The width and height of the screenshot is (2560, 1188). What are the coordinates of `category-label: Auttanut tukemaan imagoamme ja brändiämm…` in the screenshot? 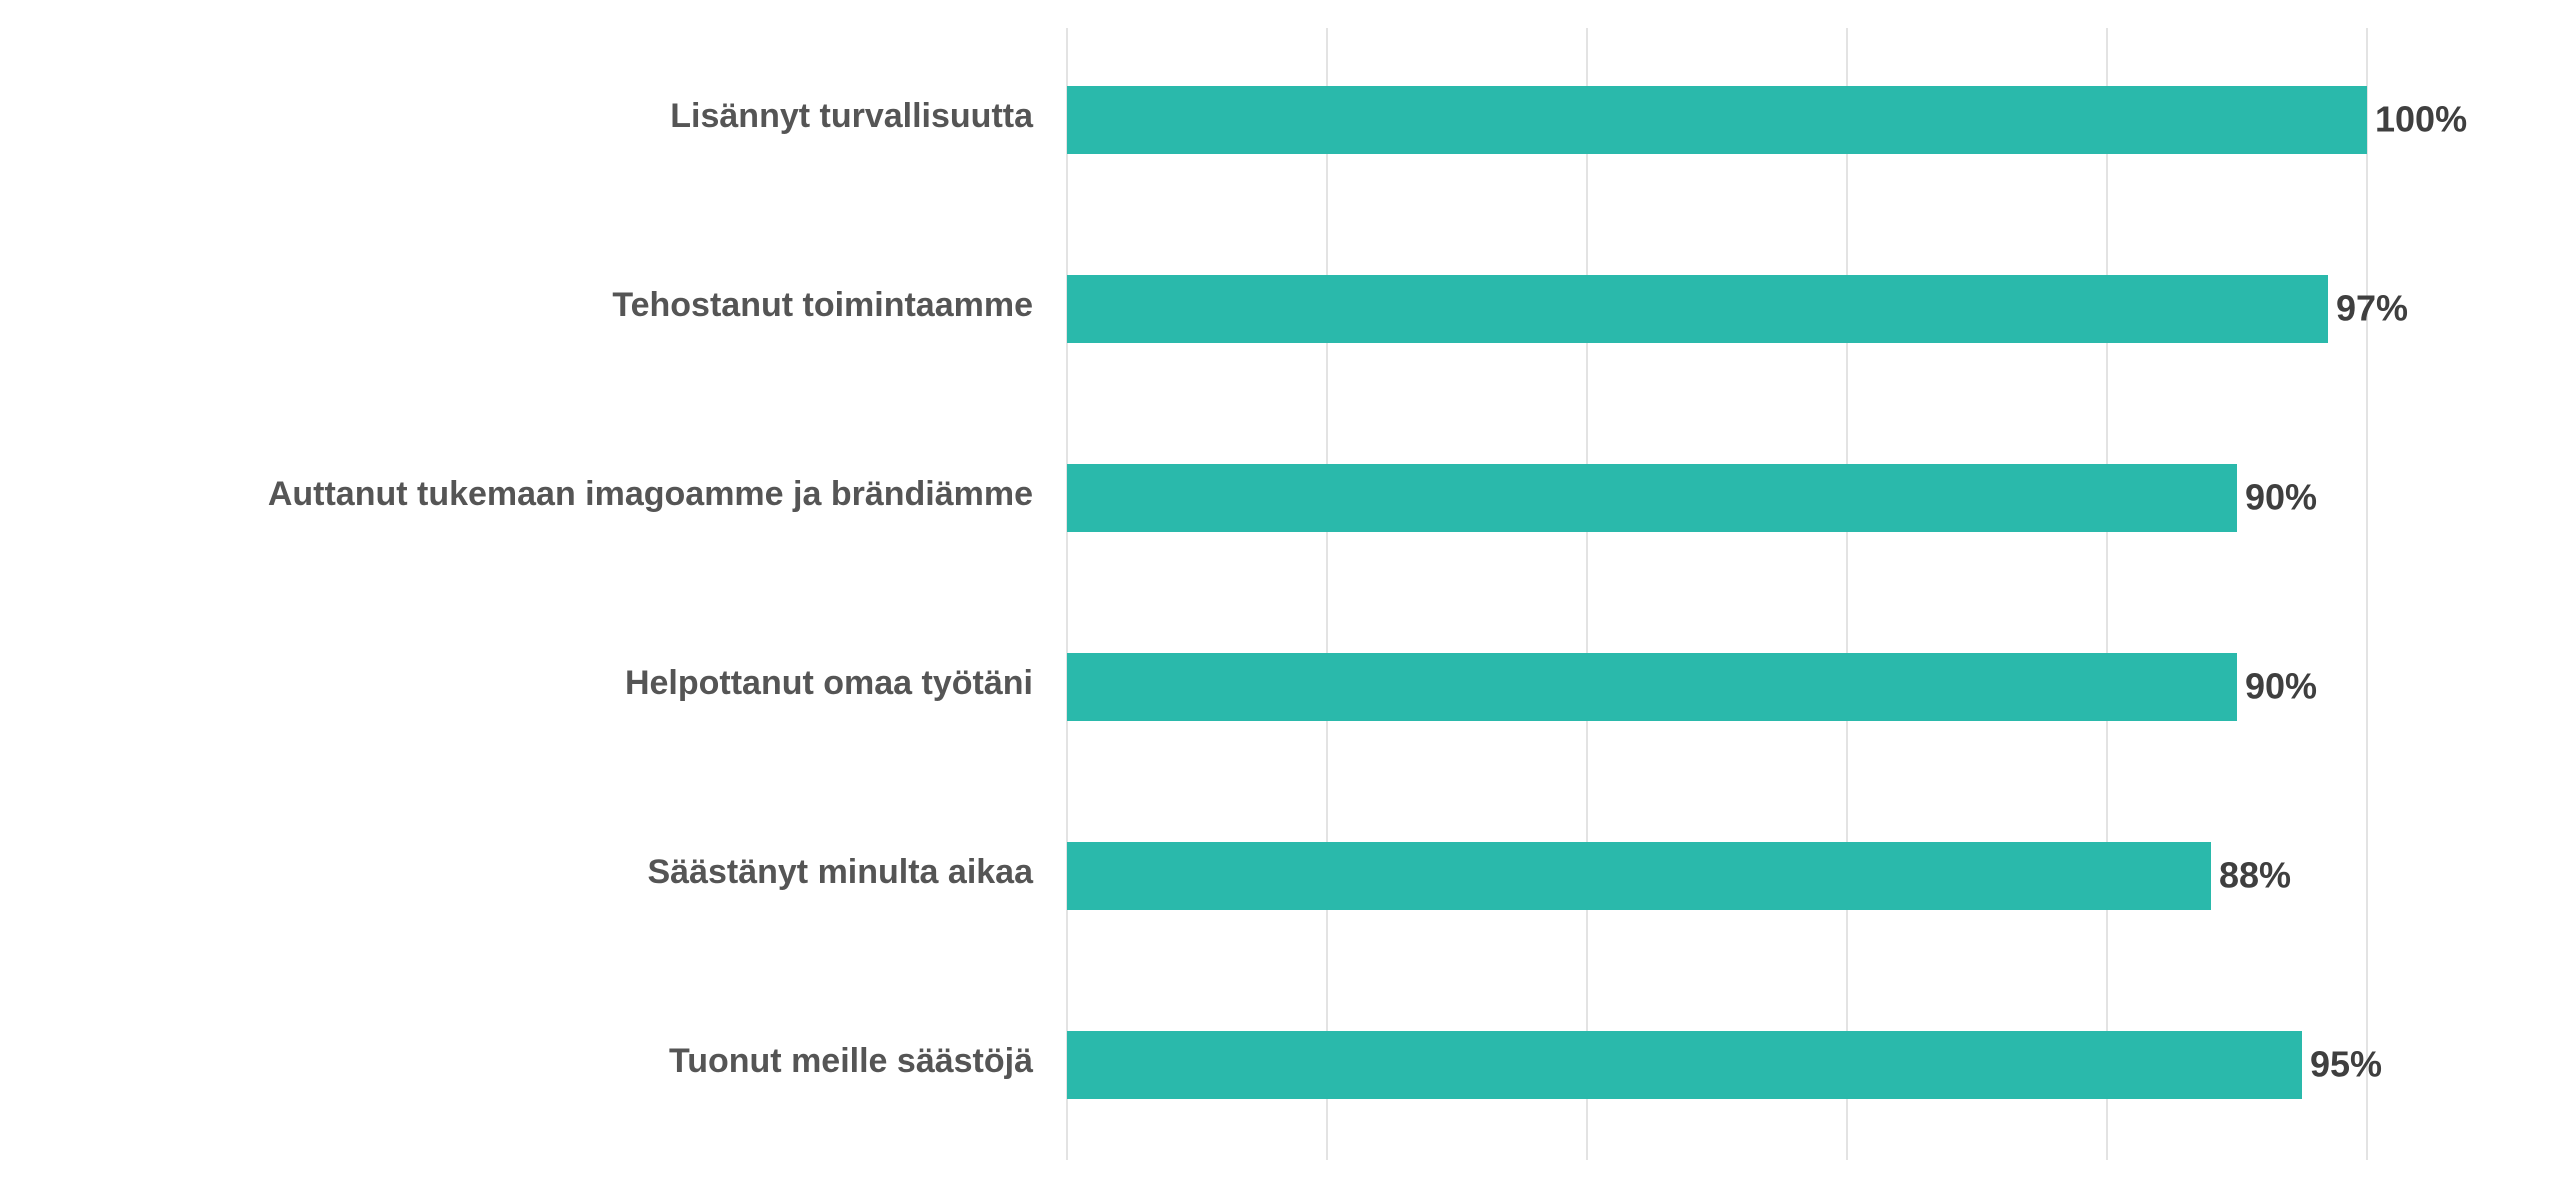 It's located at (650, 494).